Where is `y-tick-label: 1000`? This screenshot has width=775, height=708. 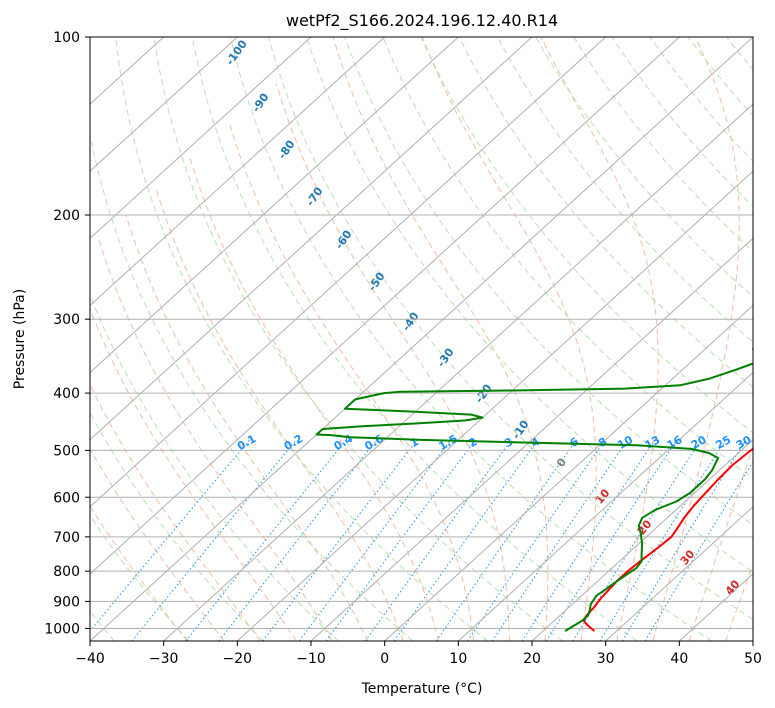 y-tick-label: 1000 is located at coordinates (62, 629).